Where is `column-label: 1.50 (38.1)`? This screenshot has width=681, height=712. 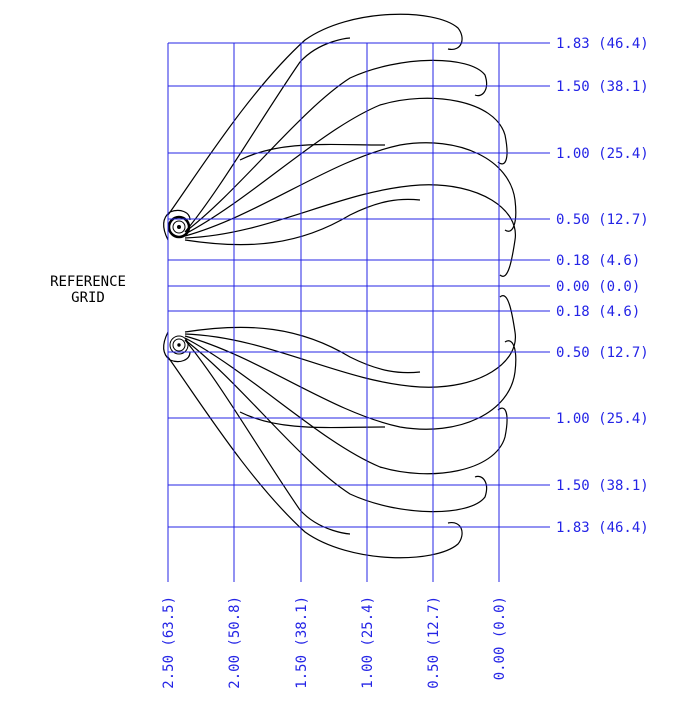 column-label: 1.50 (38.1) is located at coordinates (302, 642).